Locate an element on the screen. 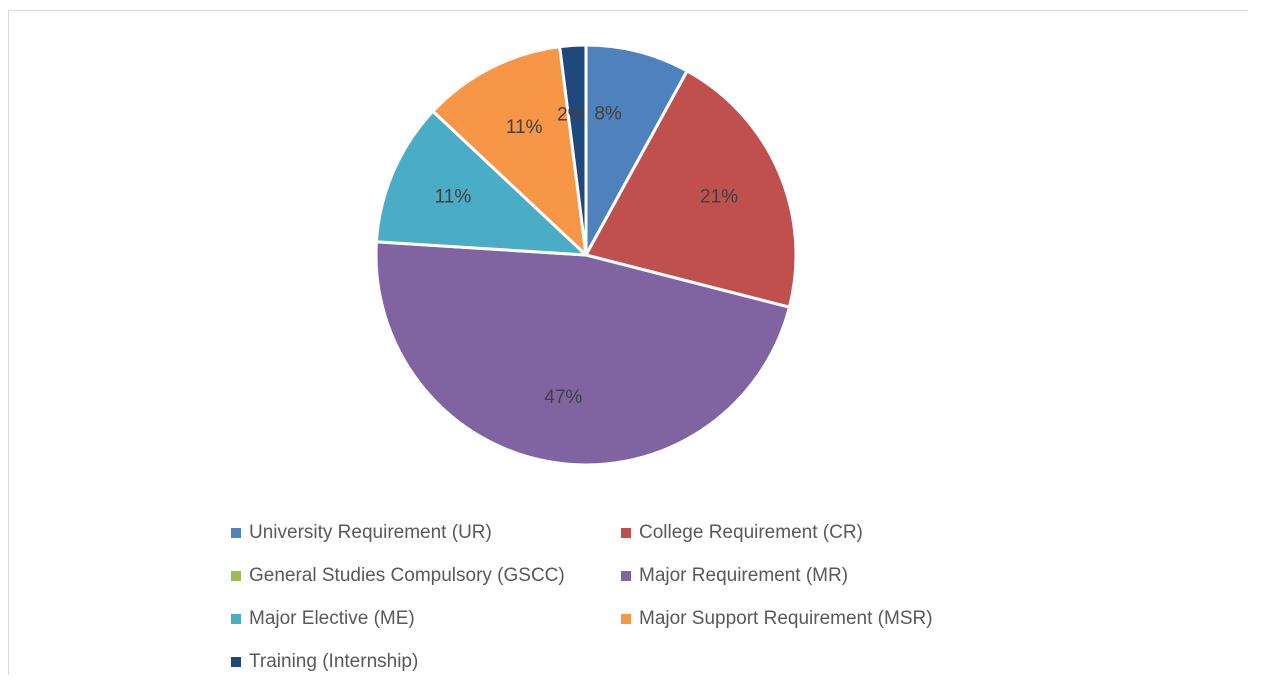 The width and height of the screenshot is (1265, 683). pie-slice-major-support-requirement-msr is located at coordinates (509, 151).